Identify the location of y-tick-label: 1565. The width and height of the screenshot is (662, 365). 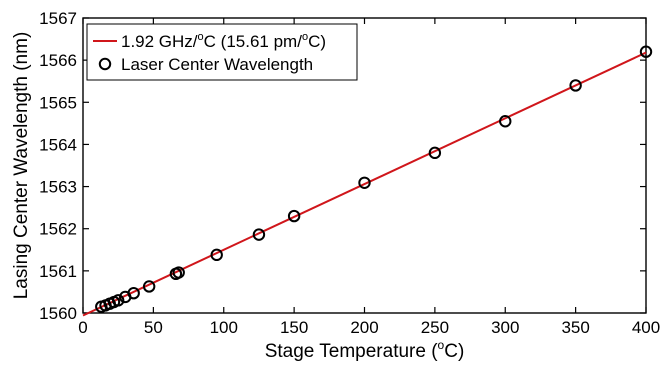
(58, 102).